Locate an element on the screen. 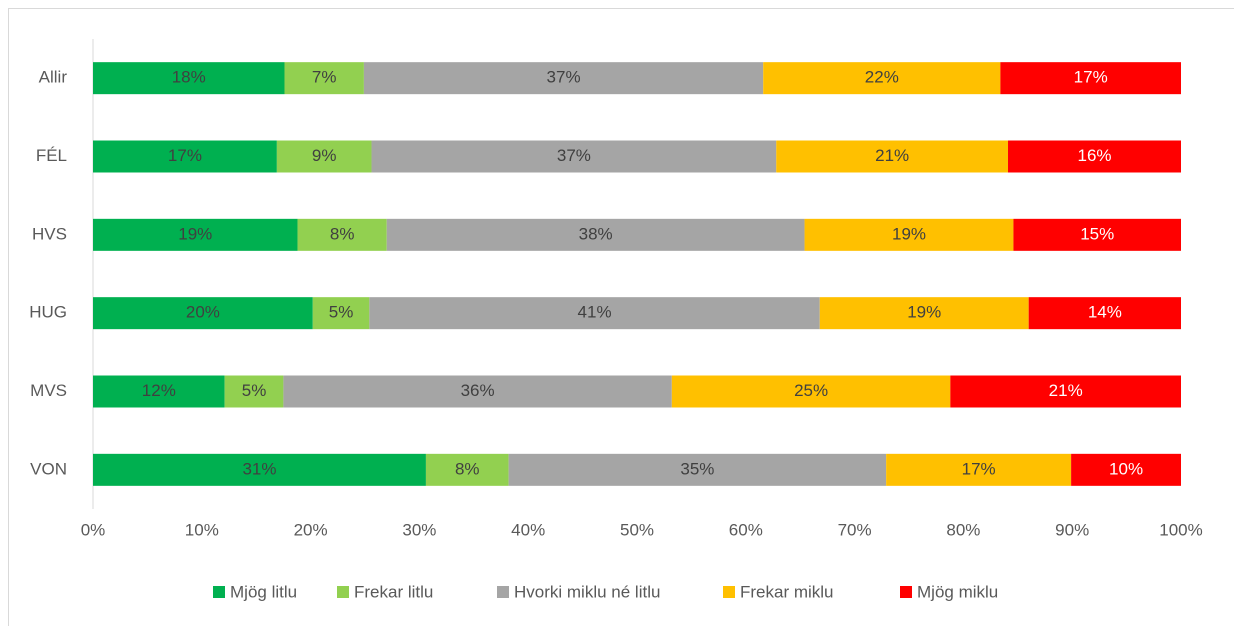 This screenshot has height=626, width=1234. data-label: 35% is located at coordinates (697, 468).